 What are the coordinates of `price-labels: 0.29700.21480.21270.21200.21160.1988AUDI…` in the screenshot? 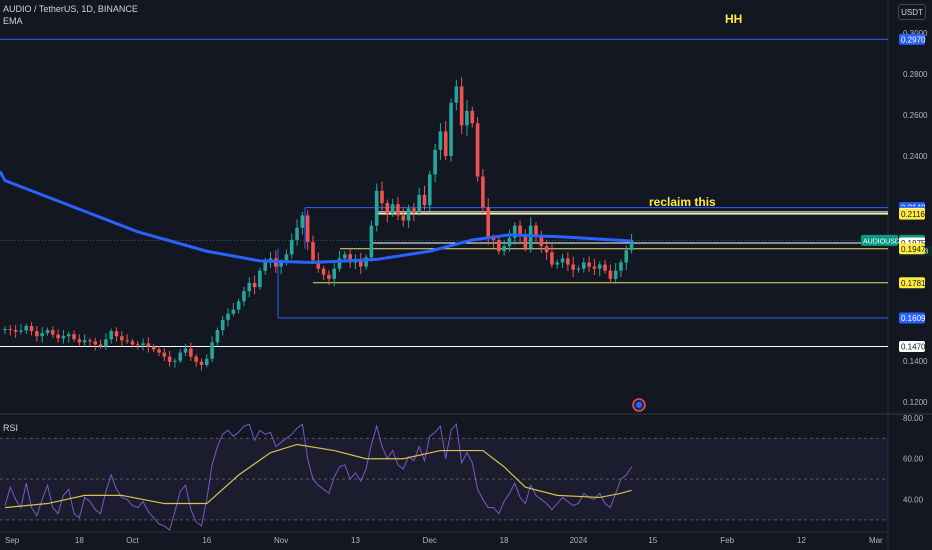 It's located at (896, 192).